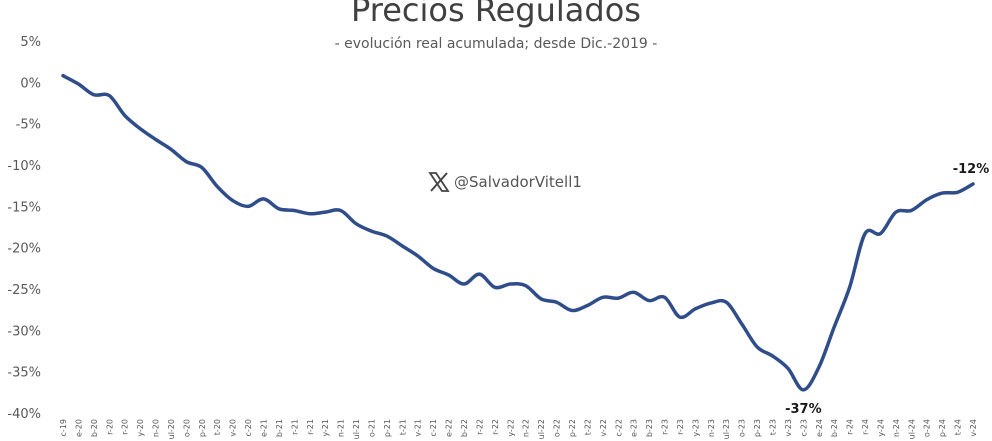  What do you see at coordinates (24, 228) in the screenshot?
I see `y-axis: 5% 0% -5% -10% -15% -20% -25% -30% -35% -40%` at bounding box center [24, 228].